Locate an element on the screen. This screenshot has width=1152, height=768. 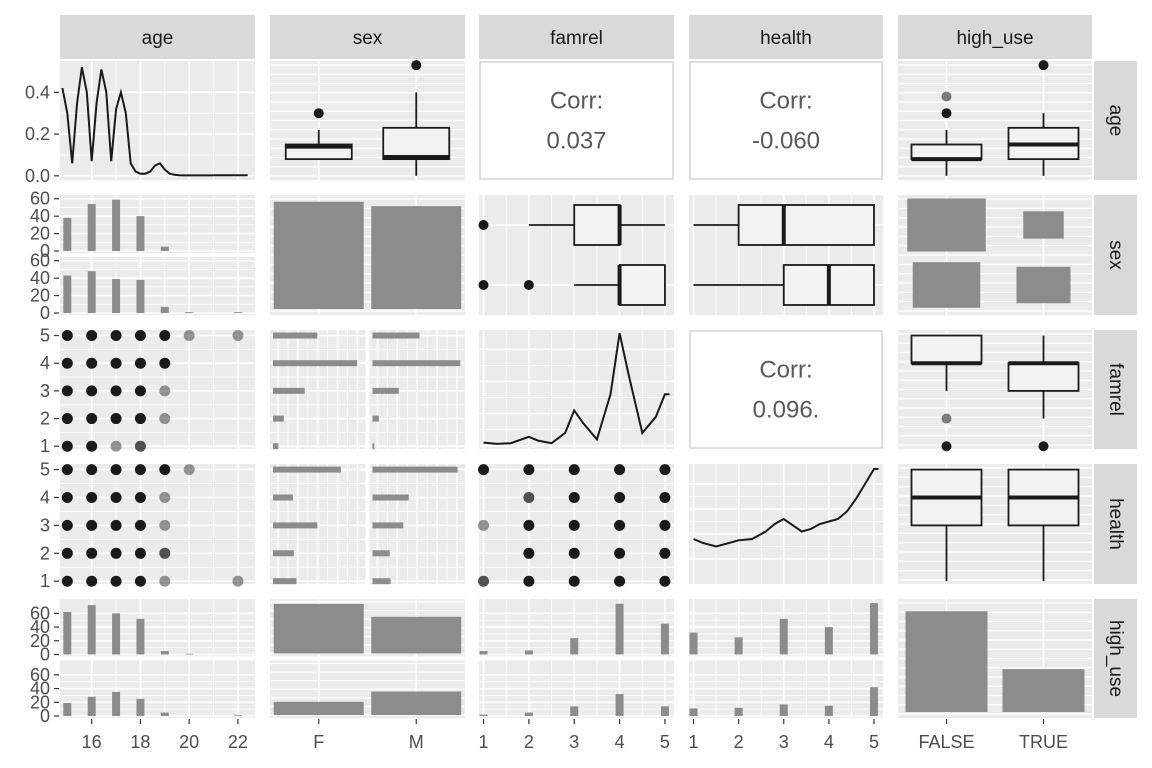
correlation-panel: Corr: -0.060 is located at coordinates (786, 120).